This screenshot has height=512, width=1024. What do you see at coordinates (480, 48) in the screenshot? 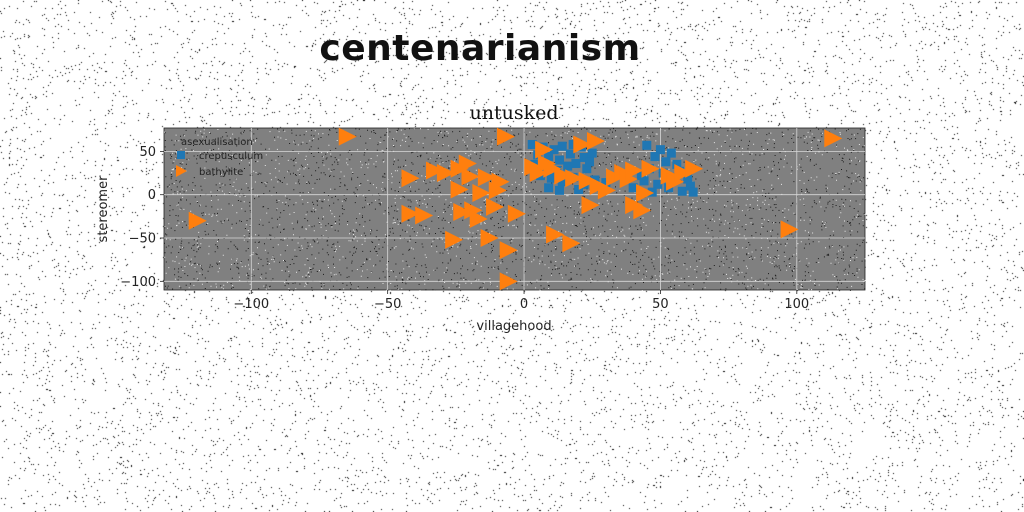
I see `page-title: centenarianism` at bounding box center [480, 48].